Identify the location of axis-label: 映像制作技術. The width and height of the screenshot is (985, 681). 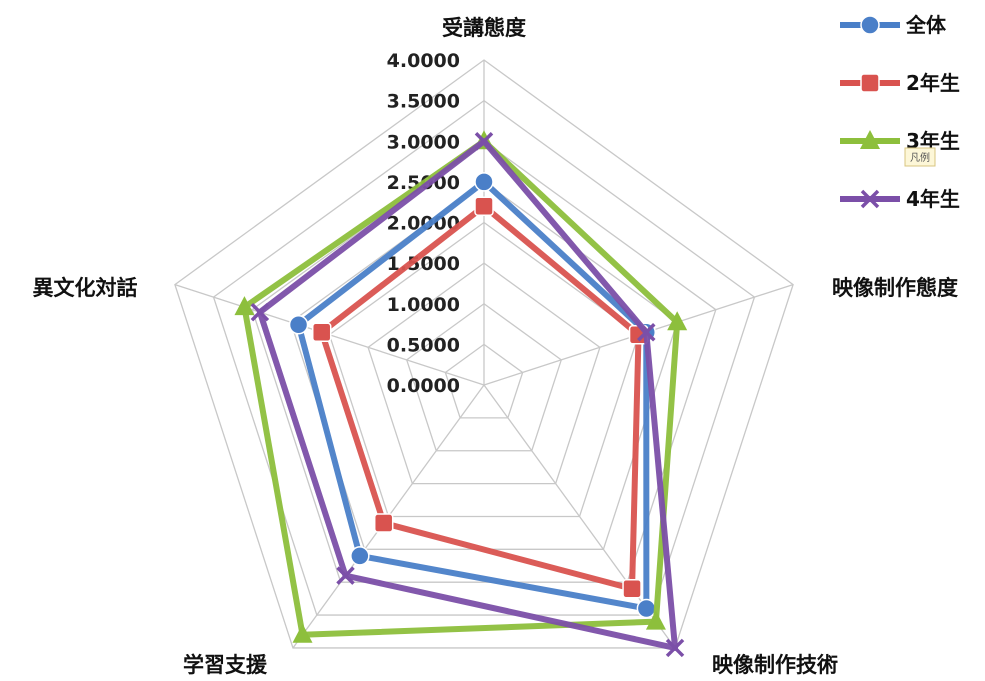
(775, 665).